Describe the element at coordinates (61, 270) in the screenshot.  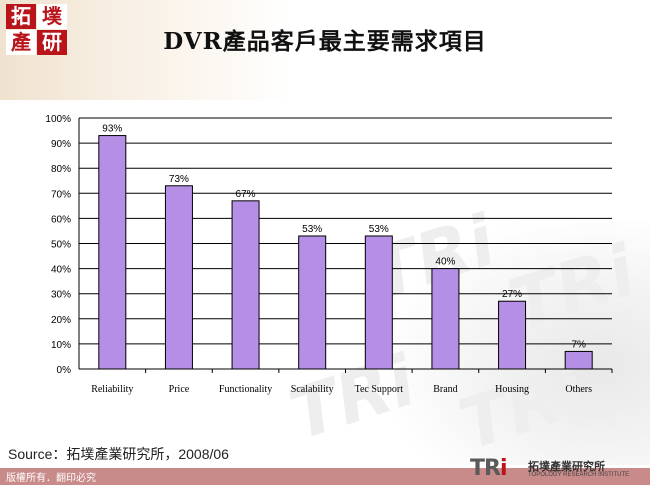
I see `y-tick-label: 40%` at that location.